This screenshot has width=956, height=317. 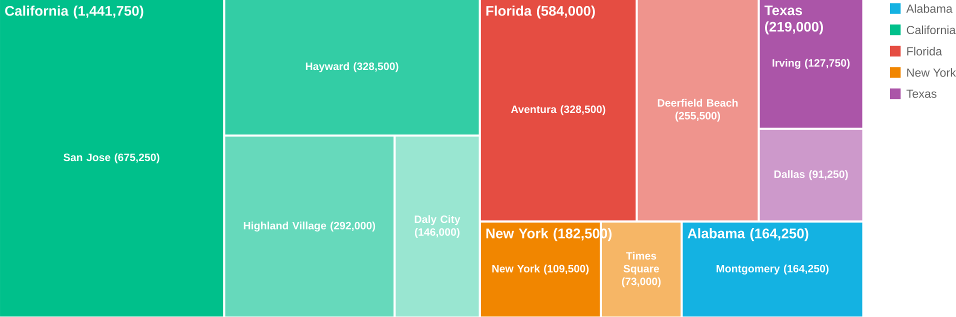 I want to click on category-label: Highland Village, so click(x=285, y=227).